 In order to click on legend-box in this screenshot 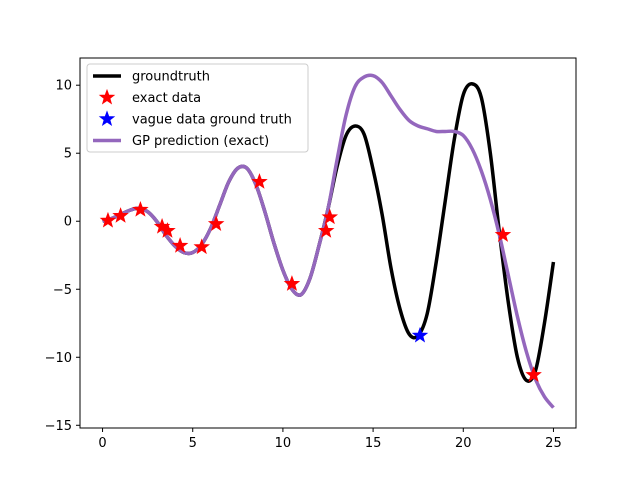, I will do `click(197, 108)`.